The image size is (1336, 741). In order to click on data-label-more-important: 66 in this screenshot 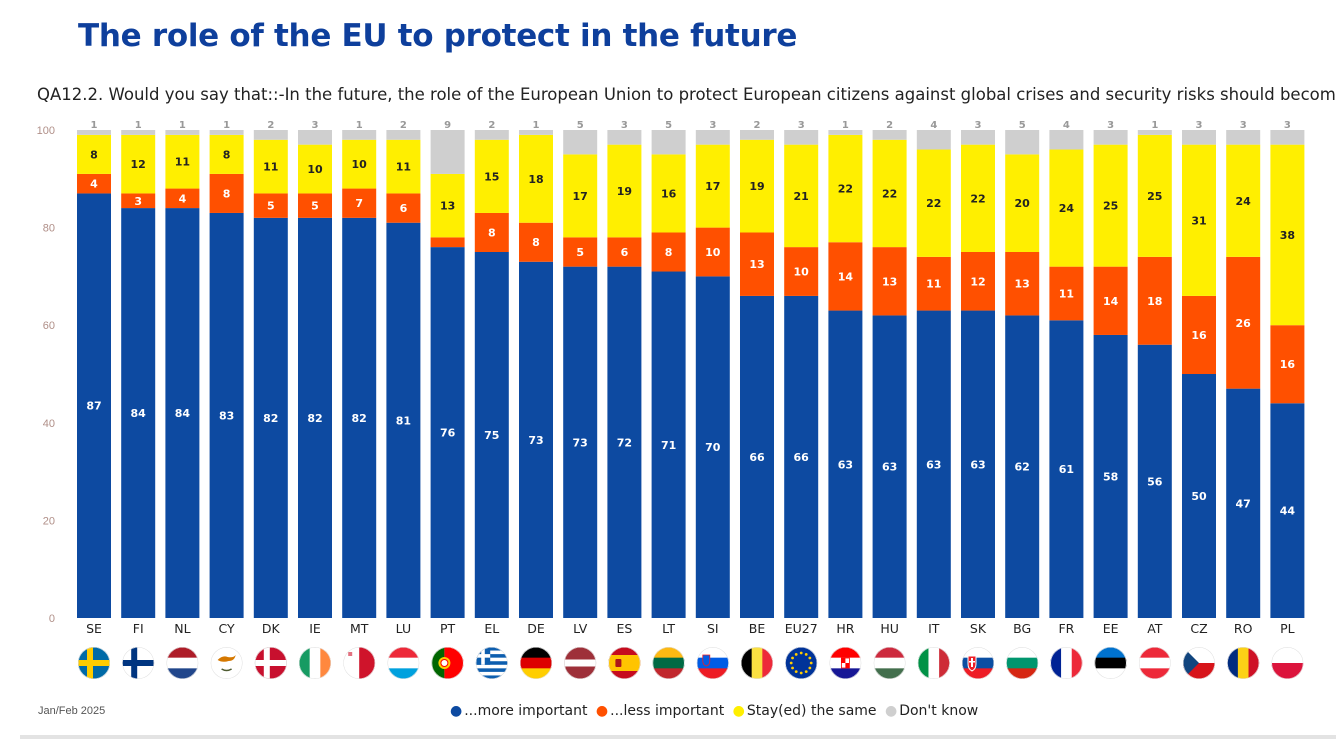, I will do `click(757, 457)`.